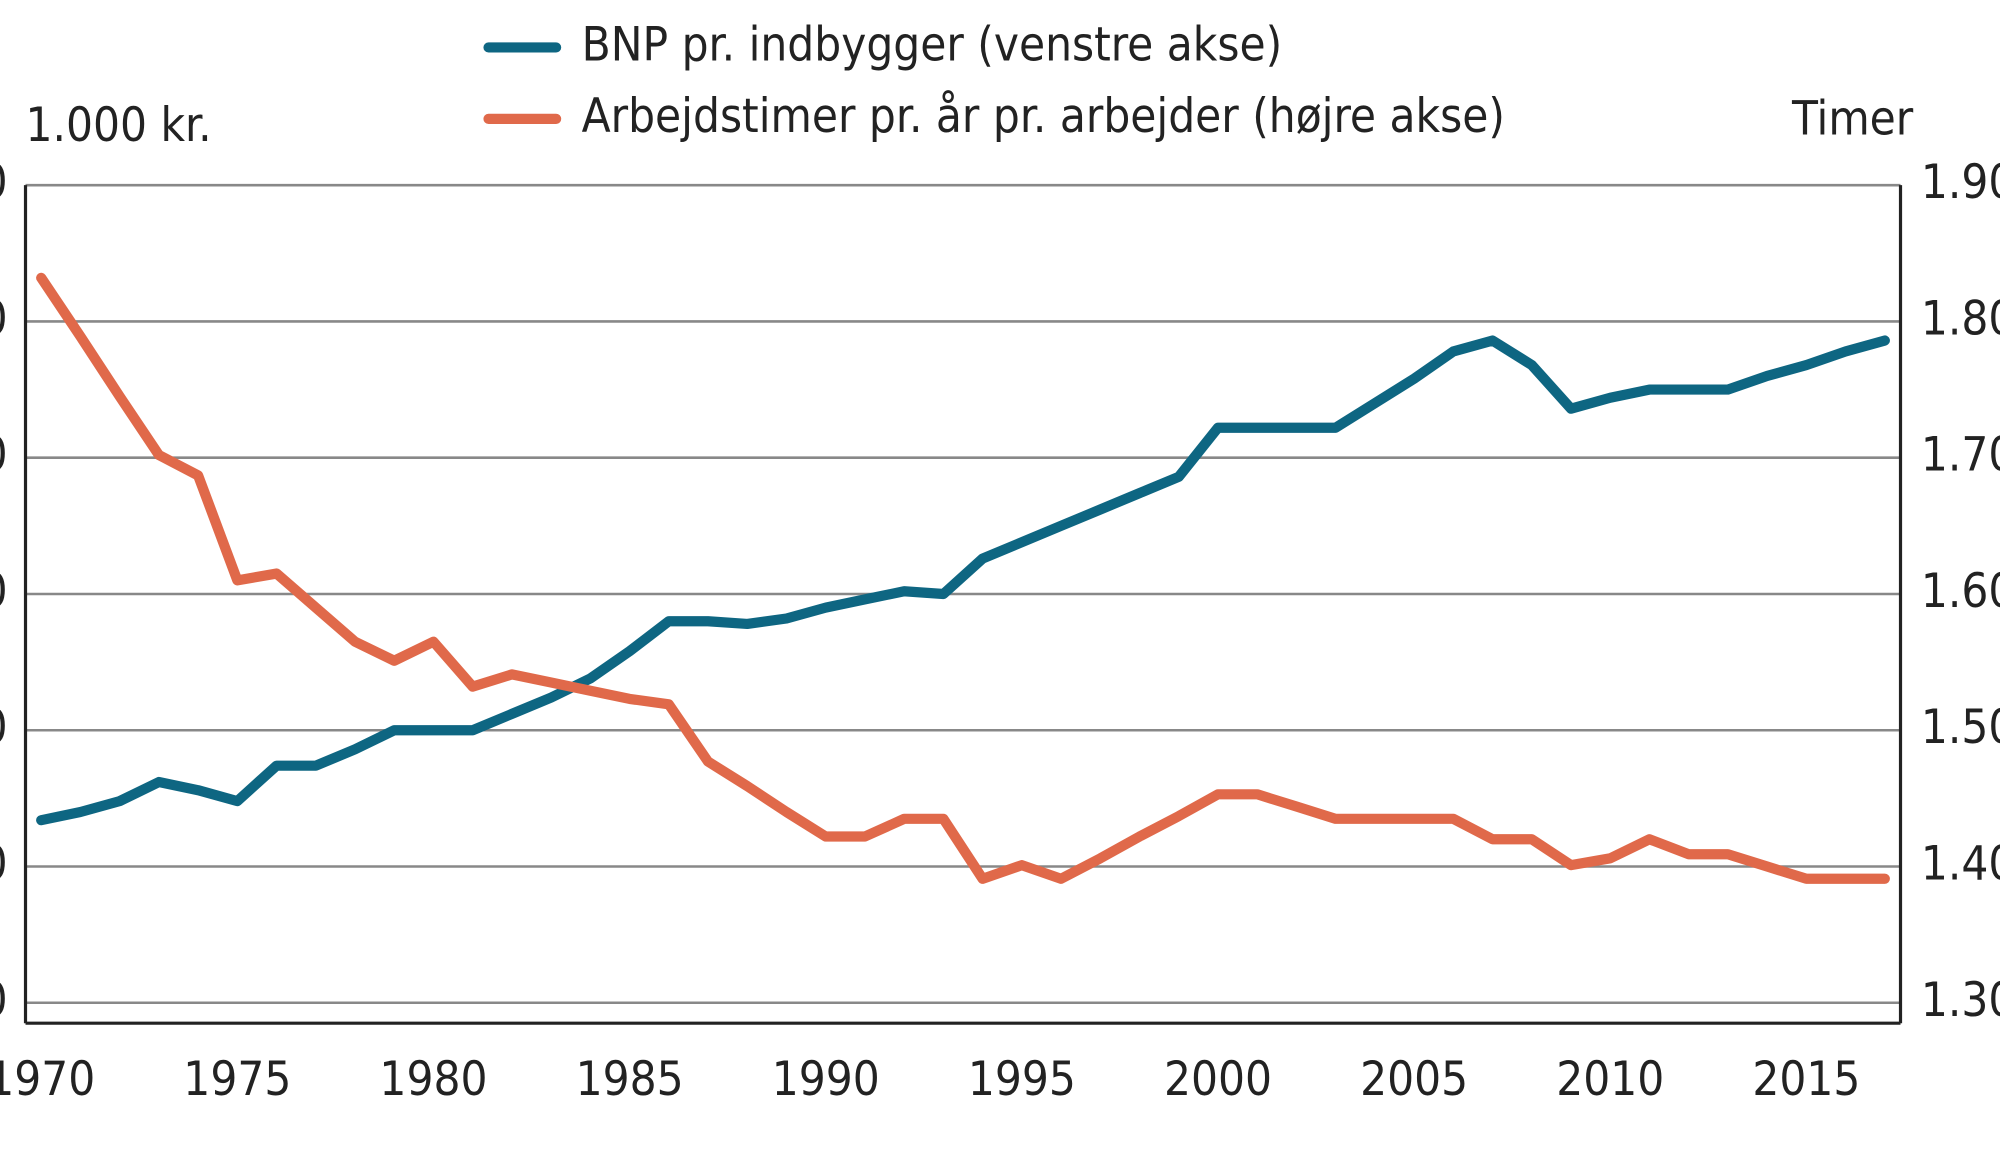  What do you see at coordinates (4, 1000) in the screenshot?
I see `y-tick-label: 100` at bounding box center [4, 1000].